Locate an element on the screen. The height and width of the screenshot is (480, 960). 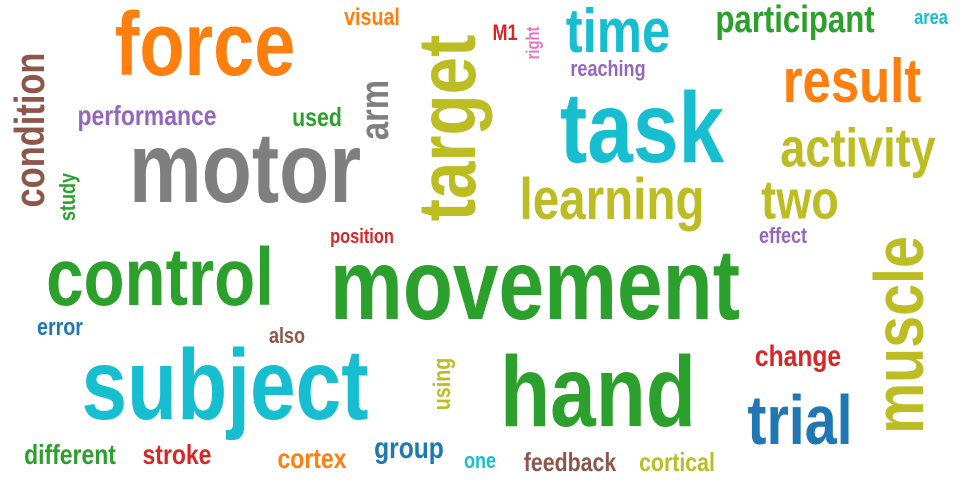
word-muscle: muscle is located at coordinates (899, 335).